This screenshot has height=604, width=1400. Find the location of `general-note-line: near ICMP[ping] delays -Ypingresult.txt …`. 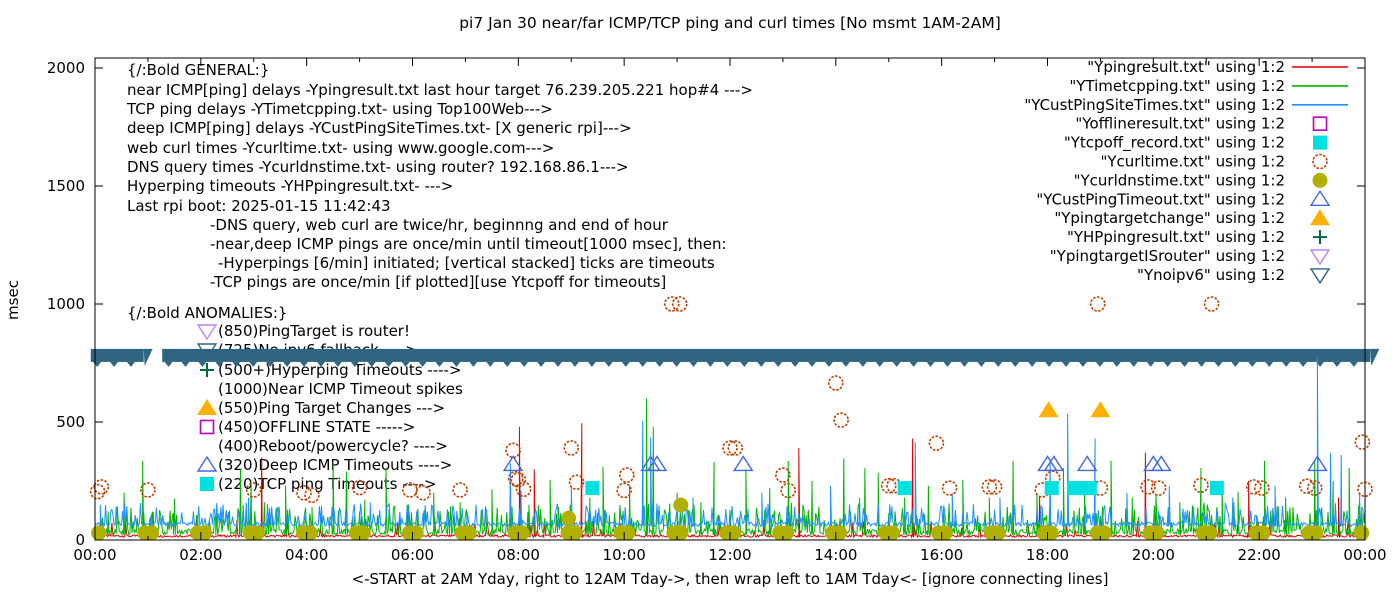

general-note-line: near ICMP[ping] delays -Ypingresult.txt … is located at coordinates (440, 90).